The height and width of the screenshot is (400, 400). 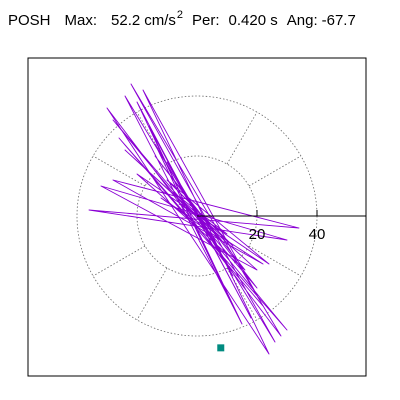 I want to click on station-code: POSH, so click(x=29, y=20).